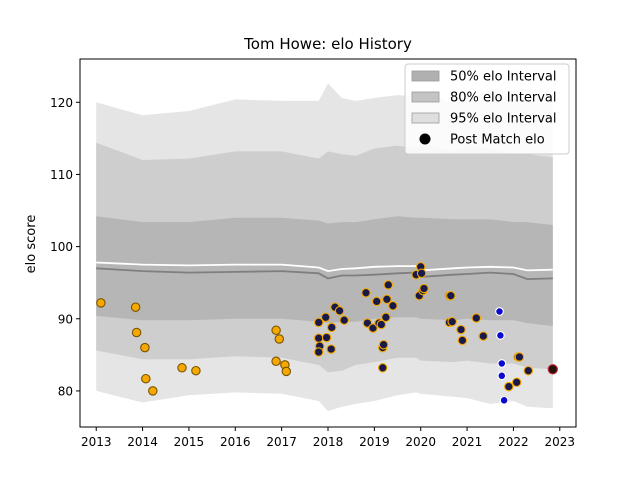  Describe the element at coordinates (61, 175) in the screenshot. I see `y-tick-label-3: 110` at that location.